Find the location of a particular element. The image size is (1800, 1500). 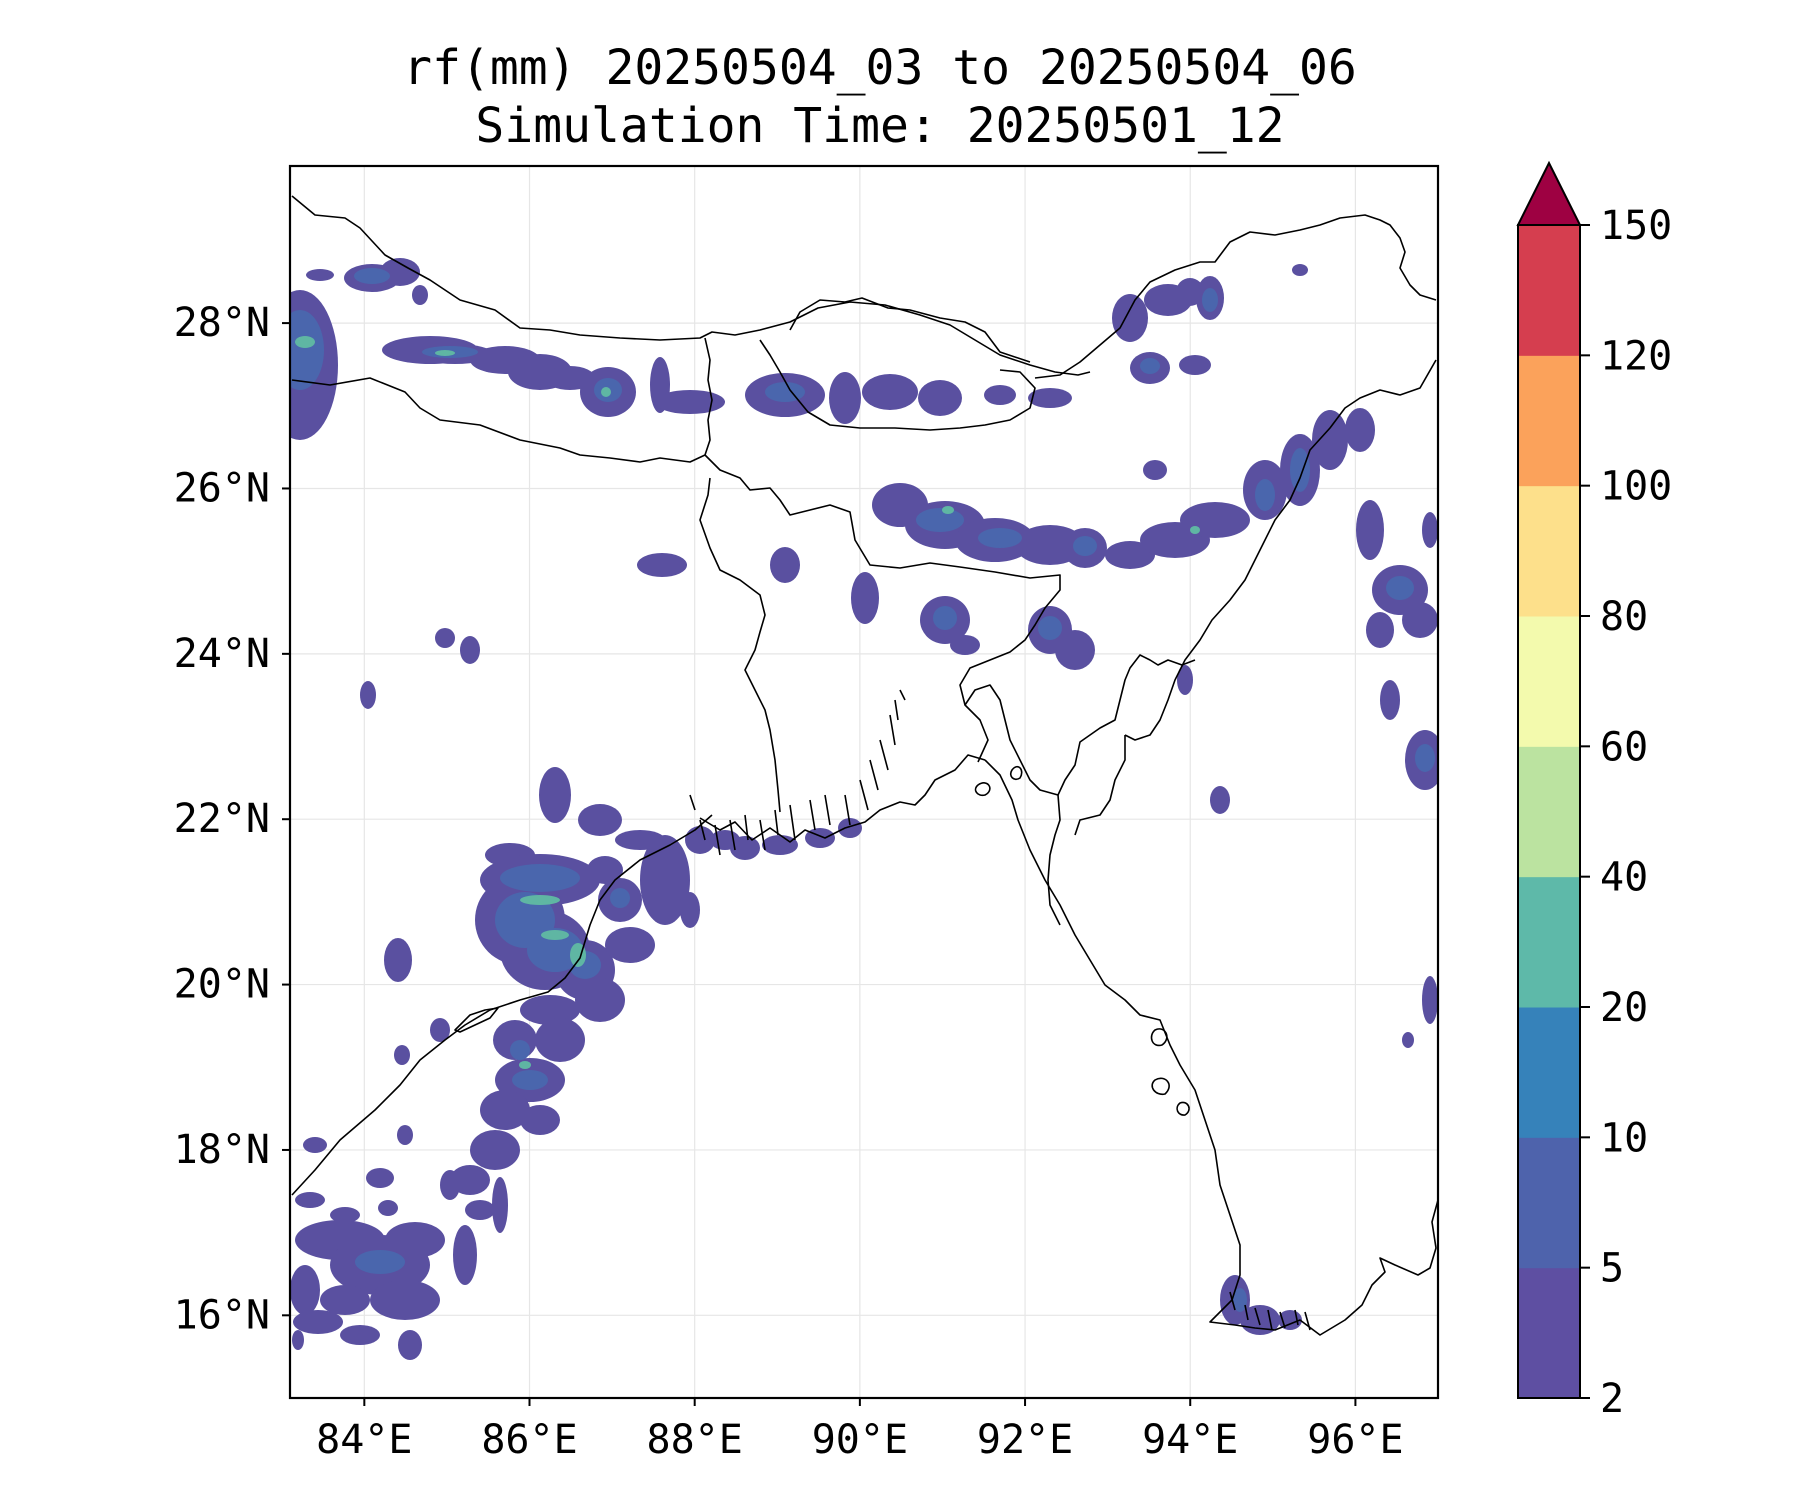

colorbar-tick-label: 120 is located at coordinates (1636, 356).